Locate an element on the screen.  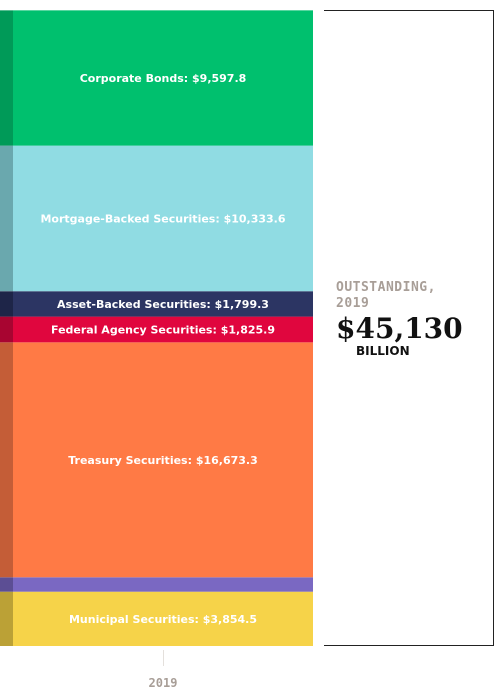
segment-label-federal-agency-securities: Federal Agency Securities: $1,825.9 is located at coordinates (163, 329).